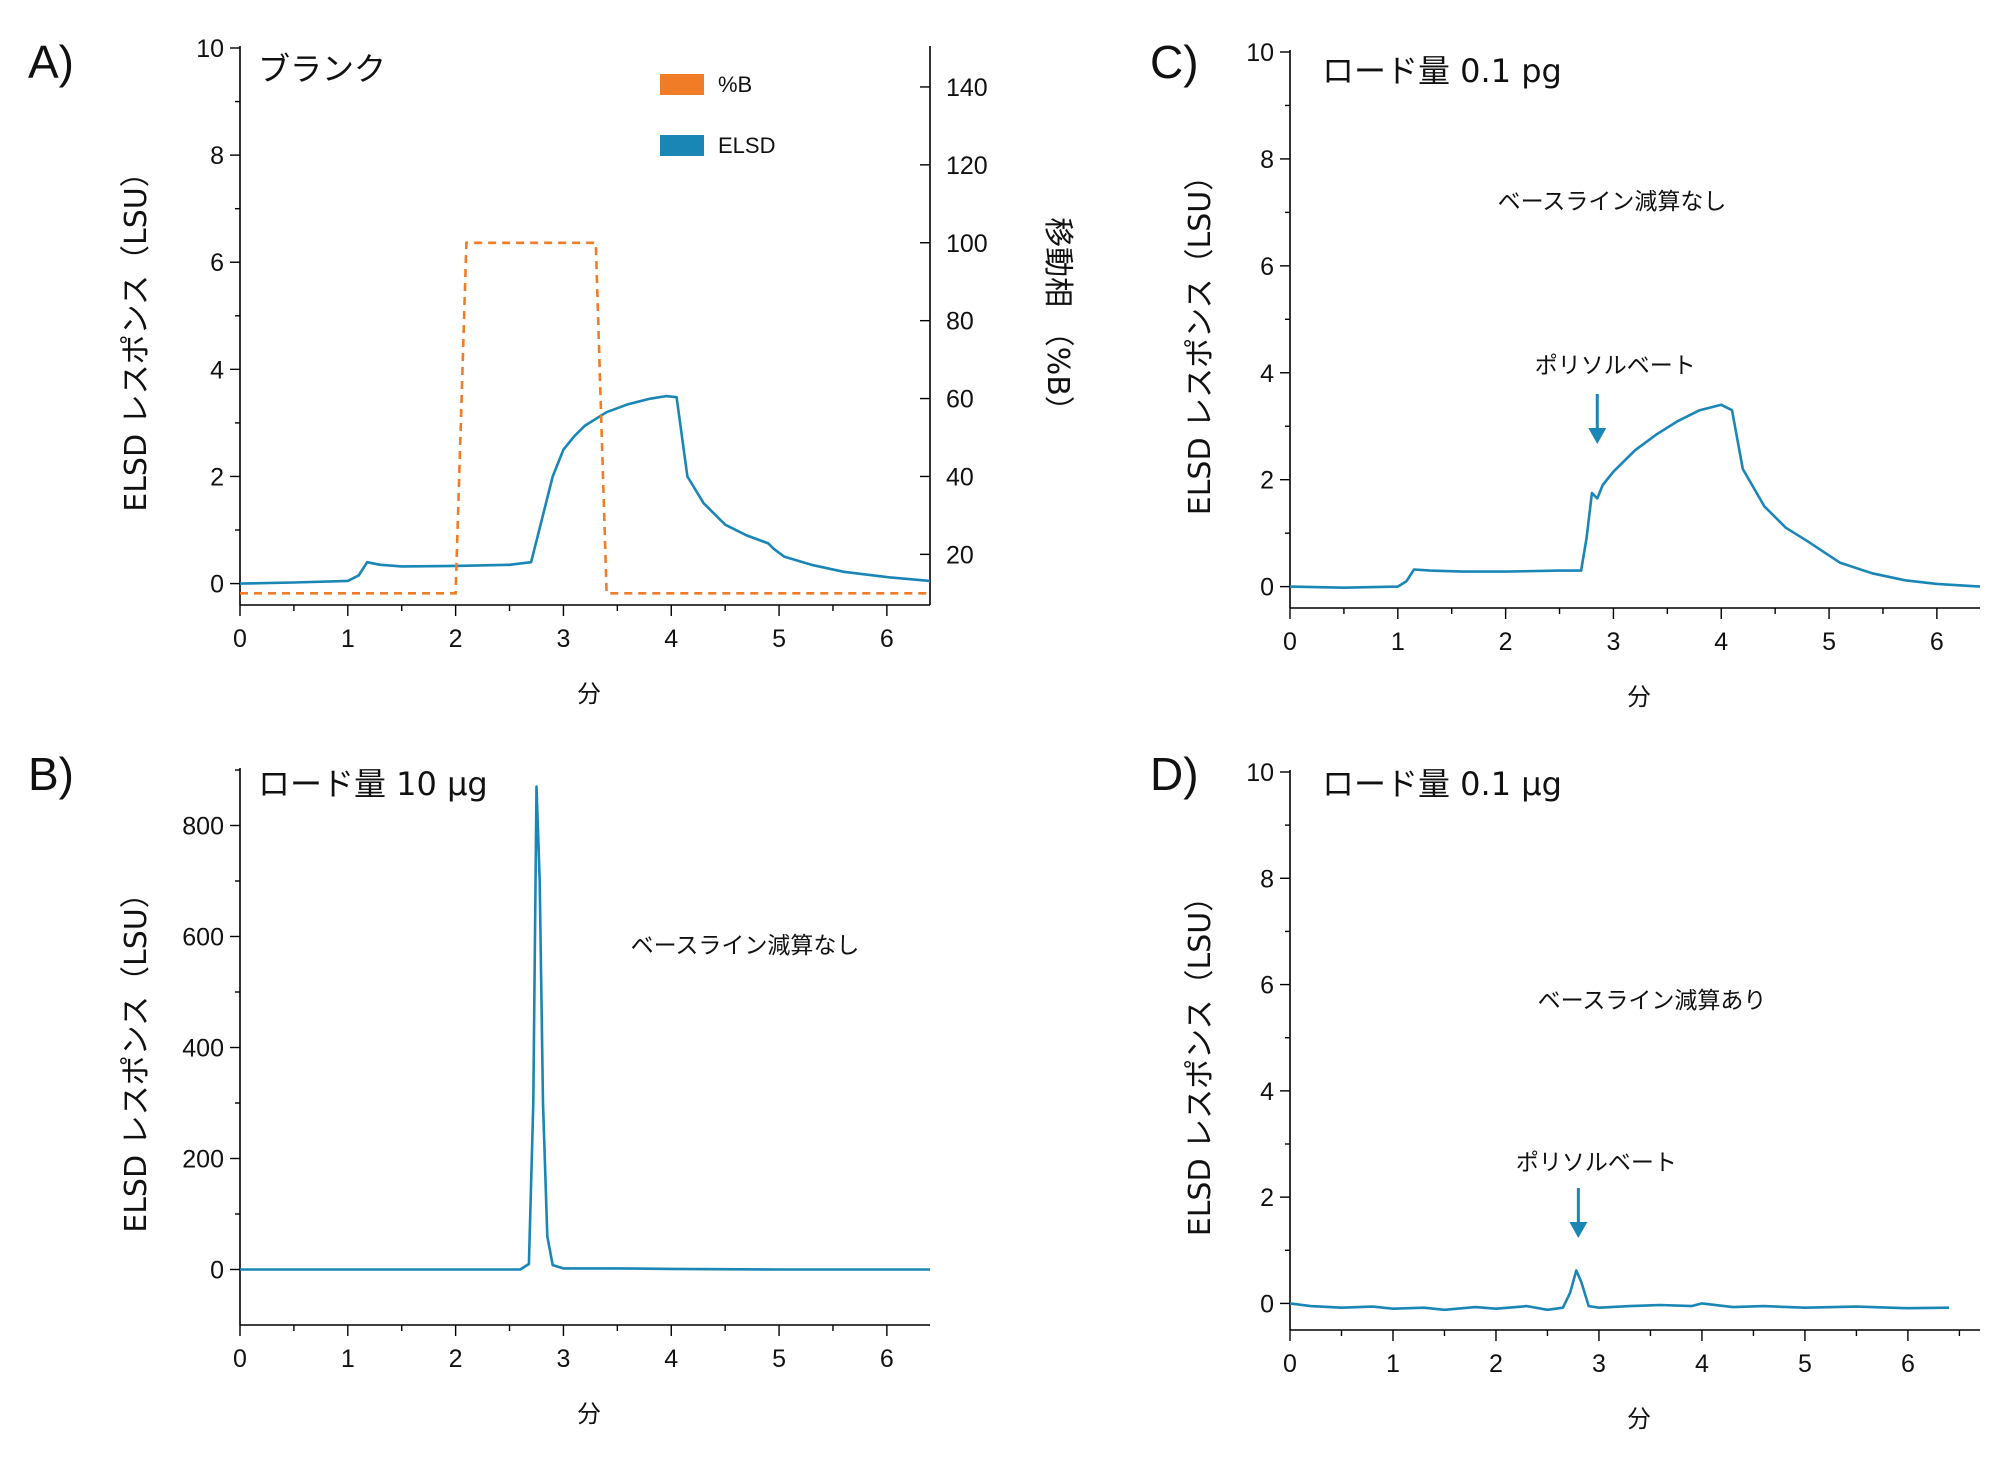 The image size is (2000, 1465). What do you see at coordinates (1442, 784) in the screenshot?
I see `panel-title: ロード量 0.1 μg` at bounding box center [1442, 784].